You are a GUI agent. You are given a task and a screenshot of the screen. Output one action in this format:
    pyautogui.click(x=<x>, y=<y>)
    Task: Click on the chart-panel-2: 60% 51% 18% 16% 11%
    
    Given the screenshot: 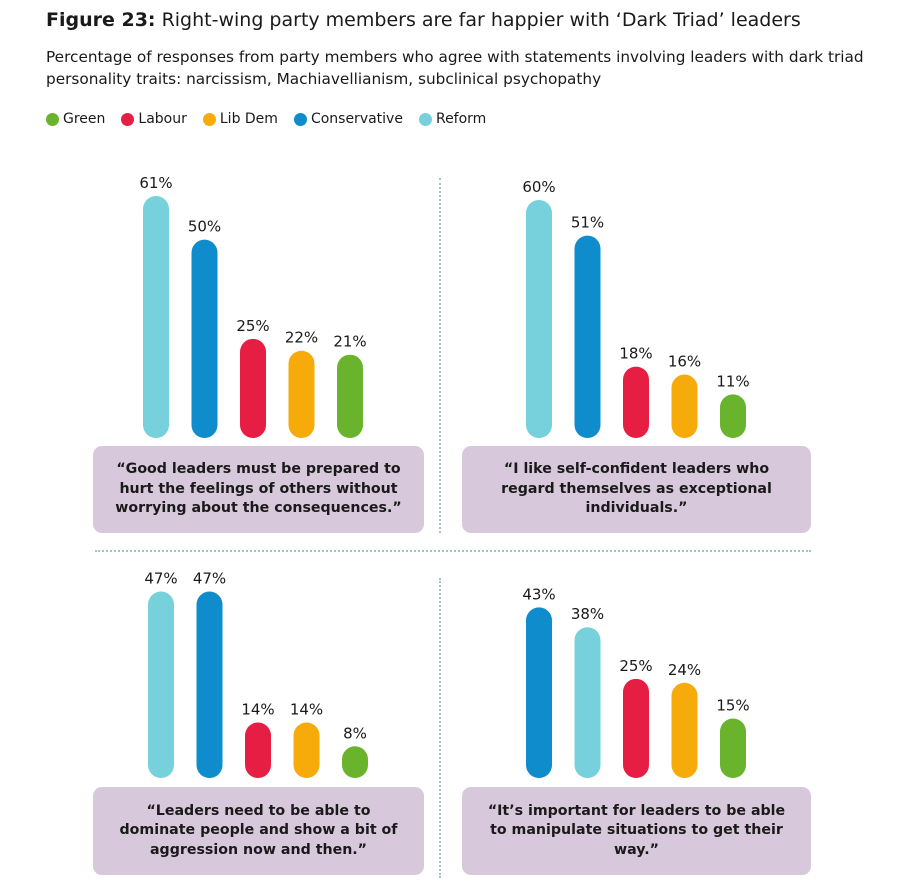 What is the action you would take?
    pyautogui.click(x=636, y=308)
    